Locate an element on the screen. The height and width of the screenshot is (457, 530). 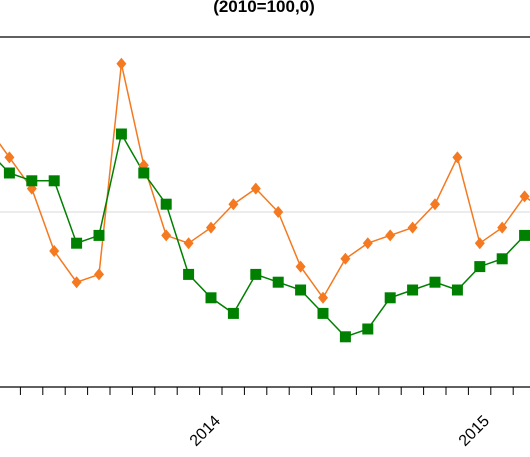
x-tick-label-2014: 2014 is located at coordinates (205, 431).